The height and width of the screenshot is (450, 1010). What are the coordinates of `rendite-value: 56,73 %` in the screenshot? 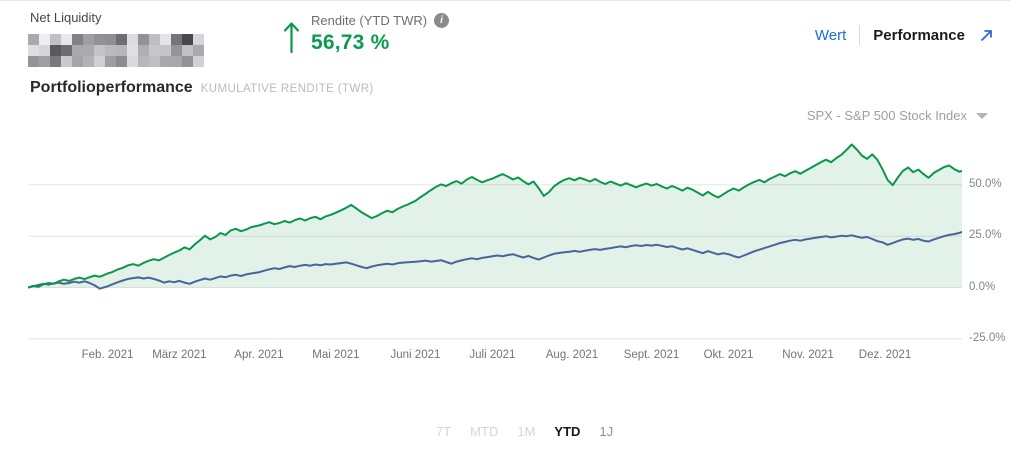 It's located at (350, 42).